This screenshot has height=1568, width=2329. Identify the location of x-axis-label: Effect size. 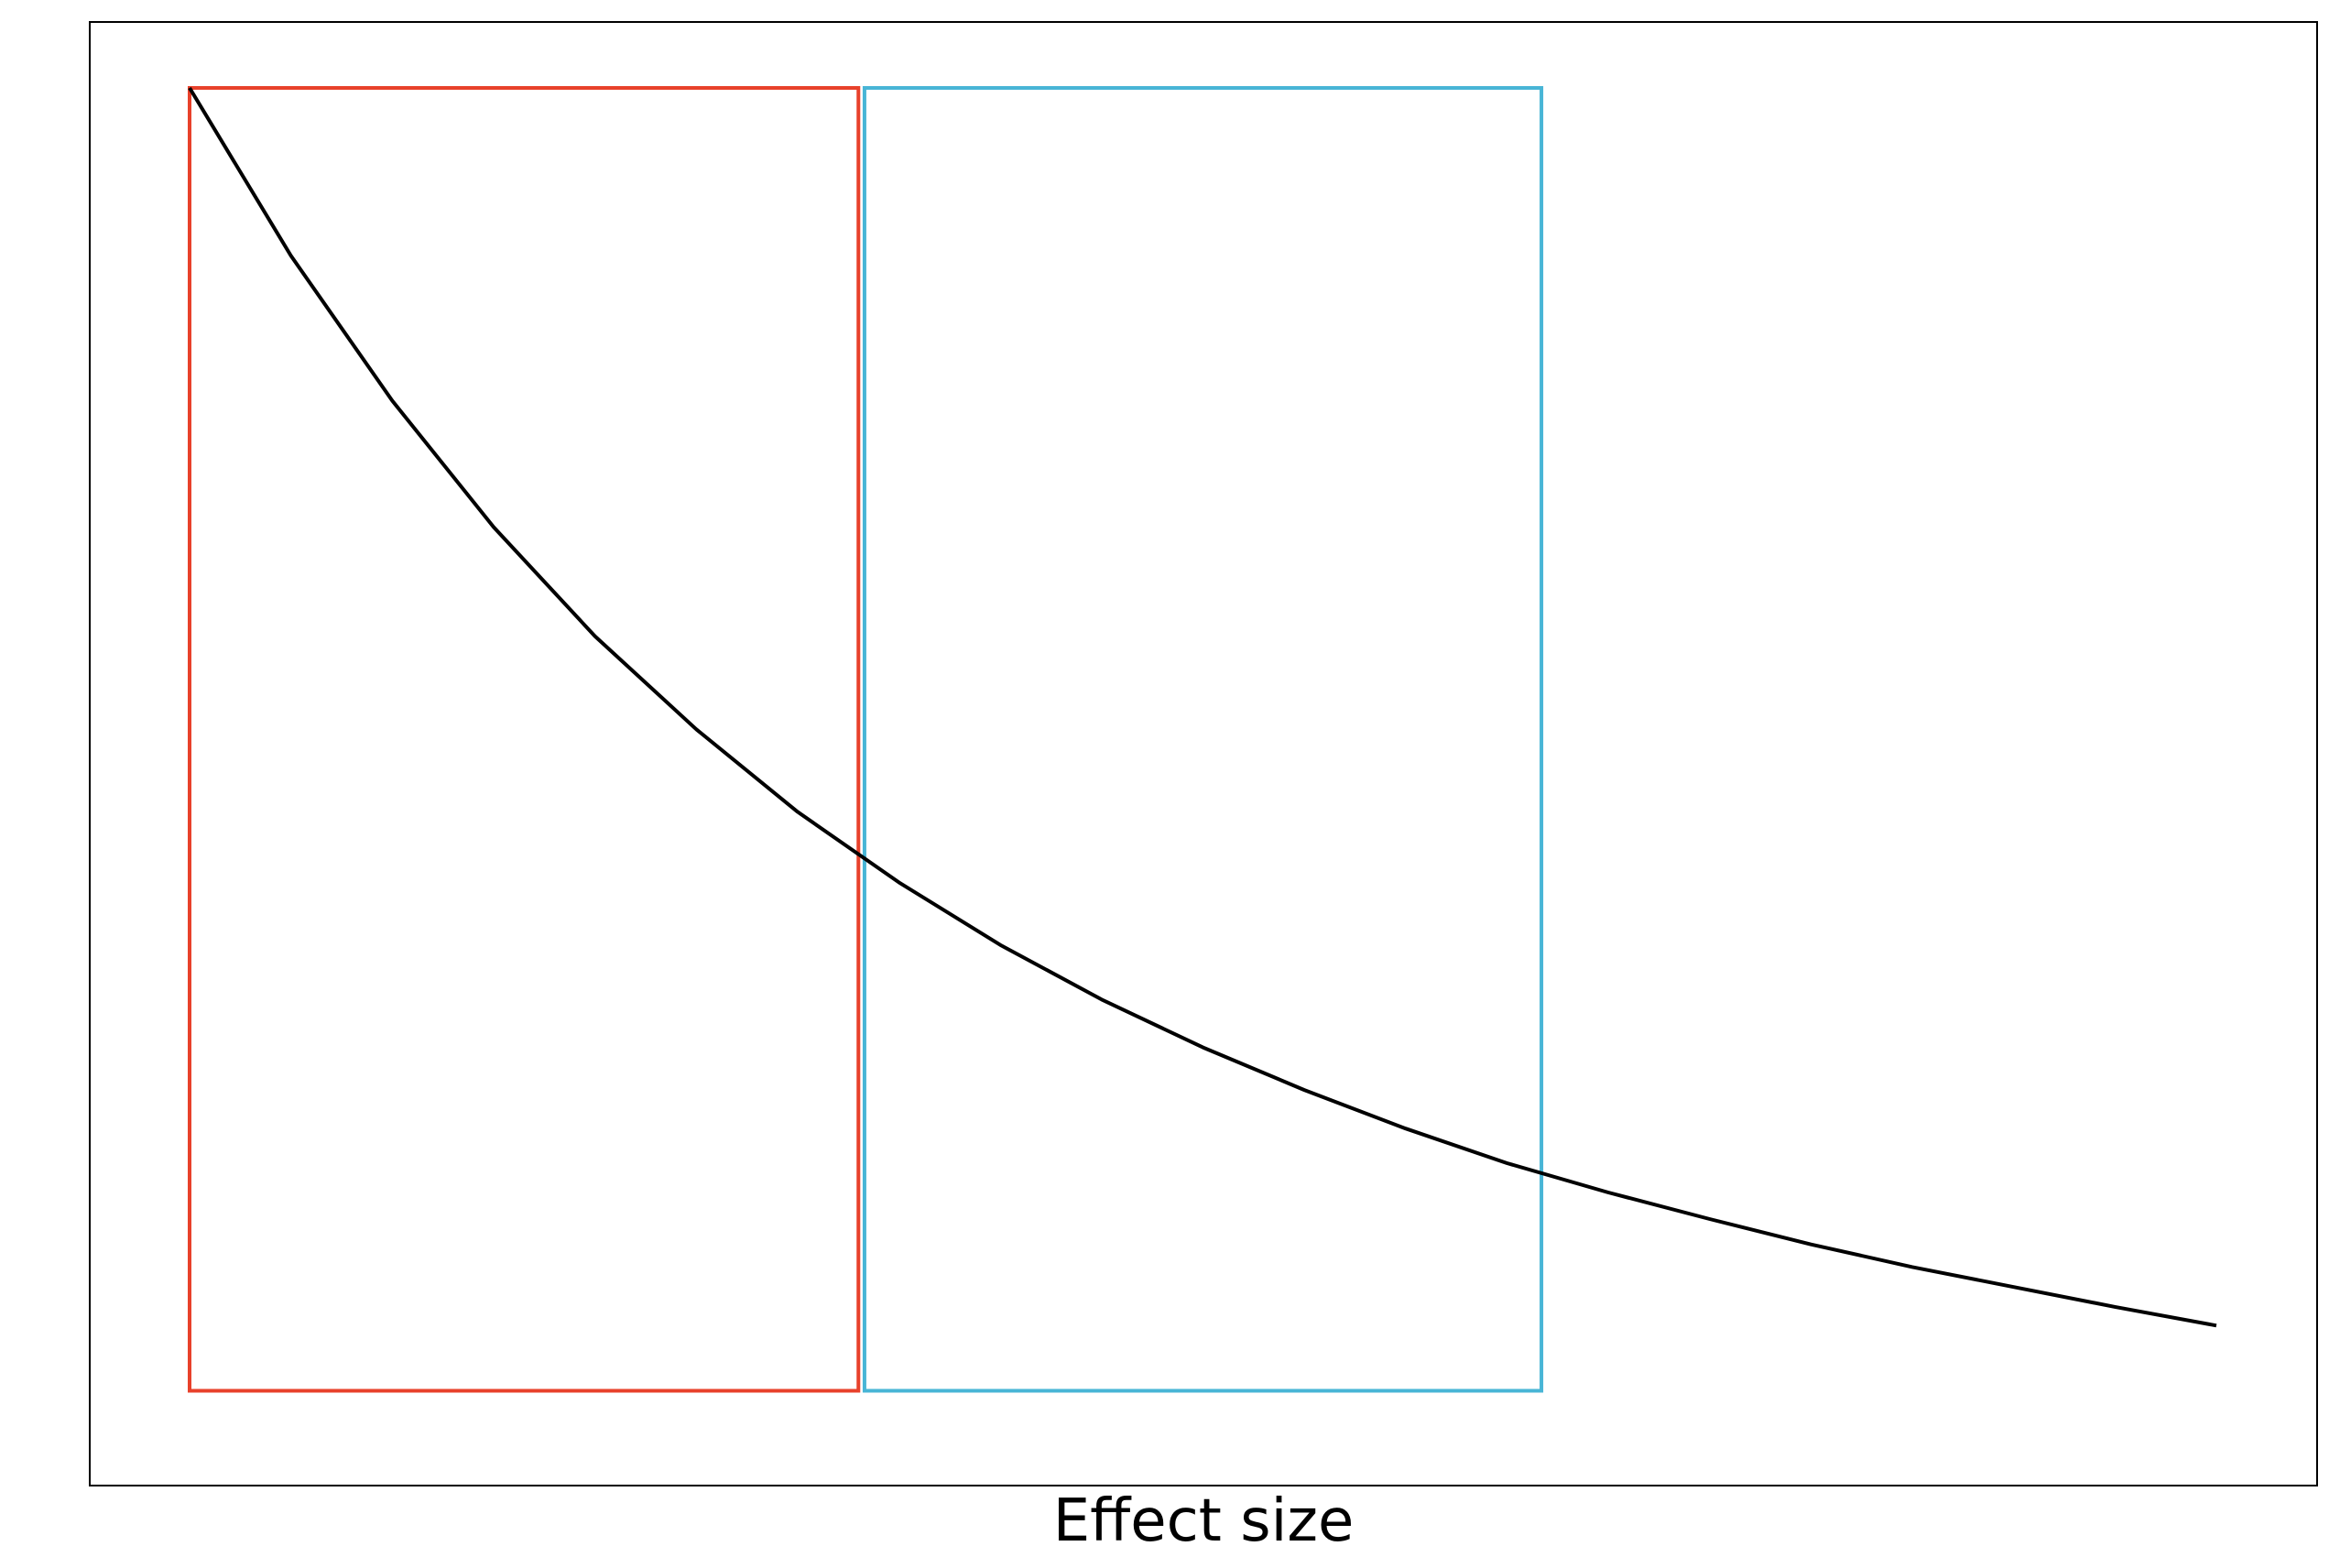
(1204, 1521).